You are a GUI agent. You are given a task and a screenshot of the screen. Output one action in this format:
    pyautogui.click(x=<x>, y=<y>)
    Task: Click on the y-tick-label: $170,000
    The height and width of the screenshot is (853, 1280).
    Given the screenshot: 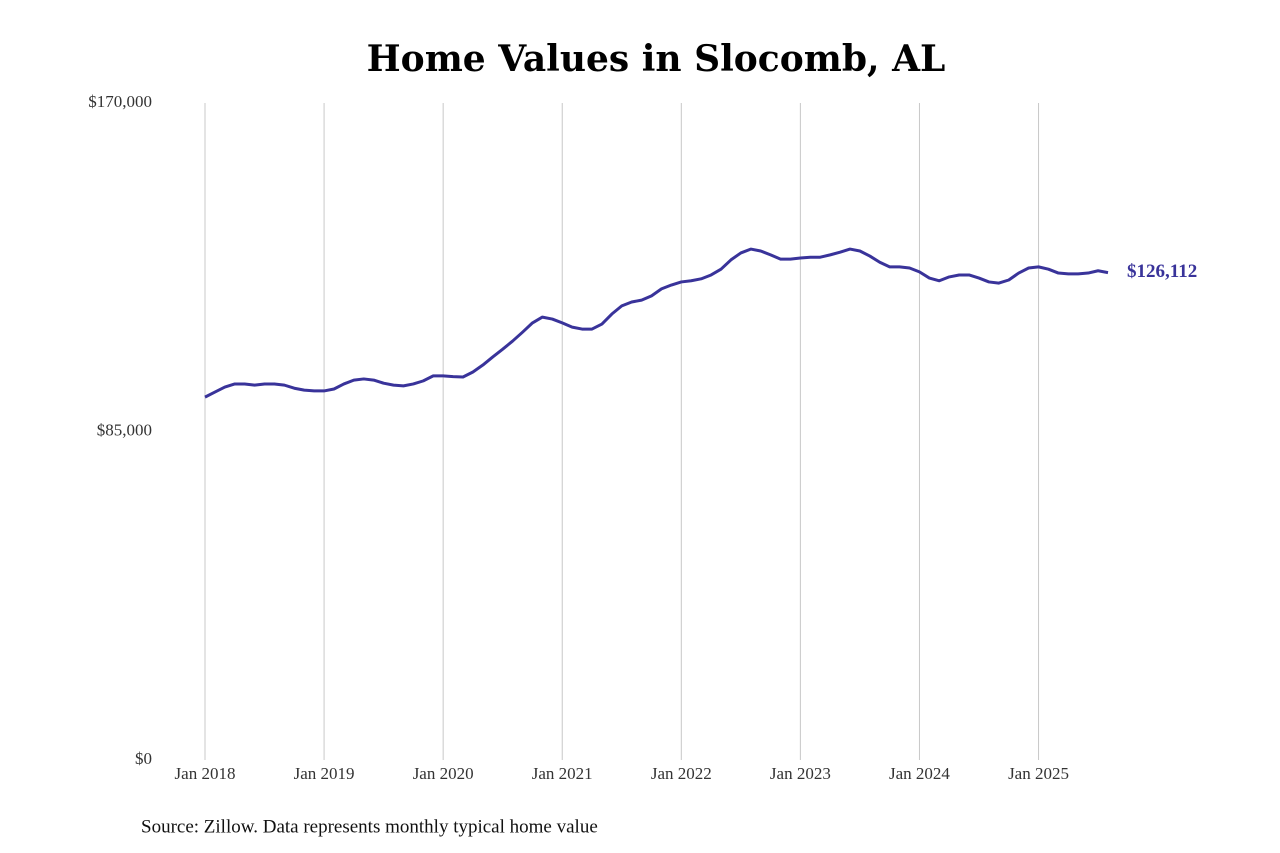 What is the action you would take?
    pyautogui.click(x=120, y=101)
    